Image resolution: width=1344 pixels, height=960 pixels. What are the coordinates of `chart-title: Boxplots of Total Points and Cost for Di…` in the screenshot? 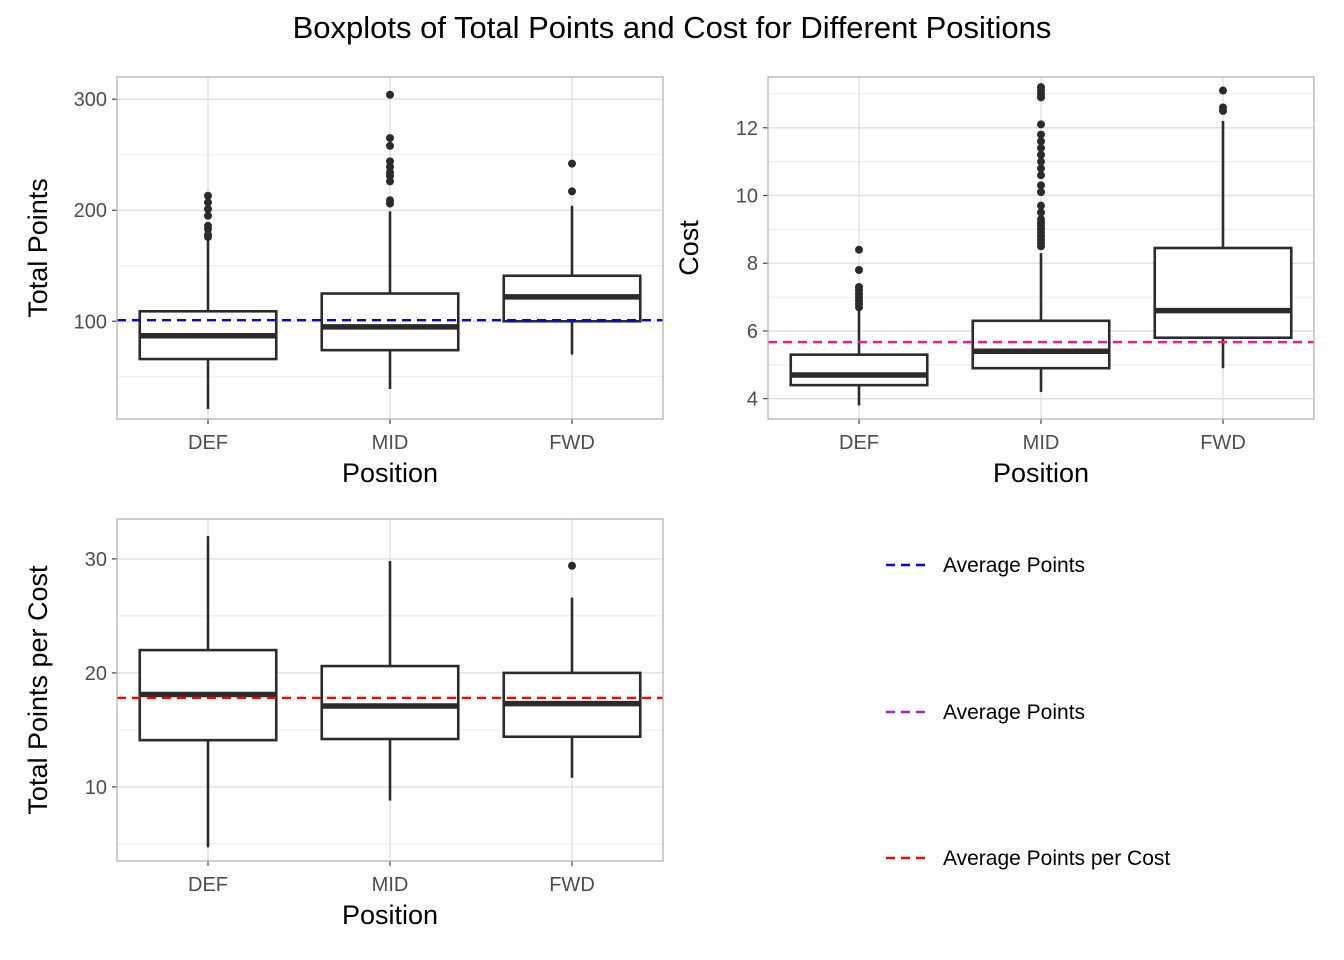 It's located at (672, 27).